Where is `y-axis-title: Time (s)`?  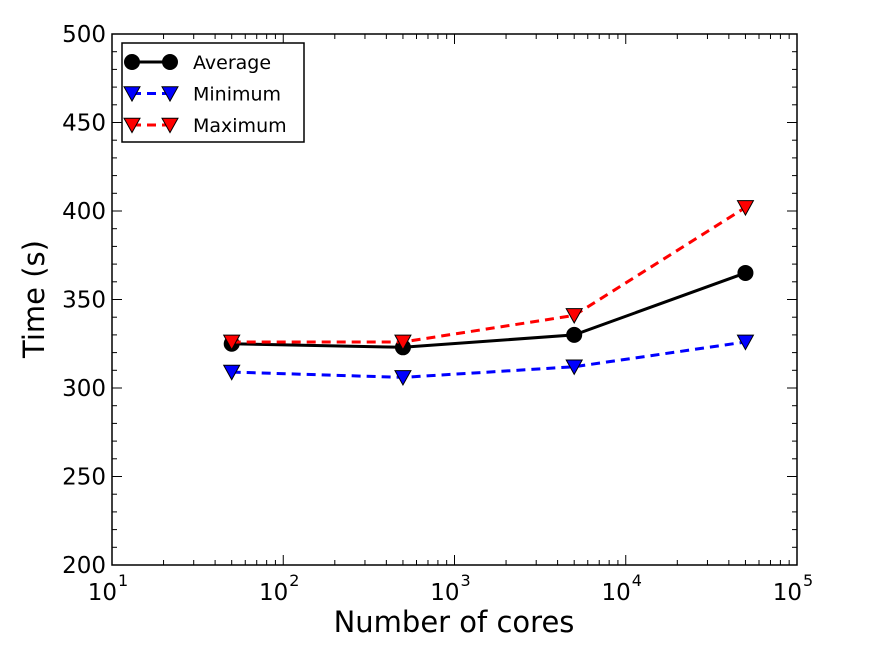 y-axis-title: Time (s) is located at coordinates (34, 299).